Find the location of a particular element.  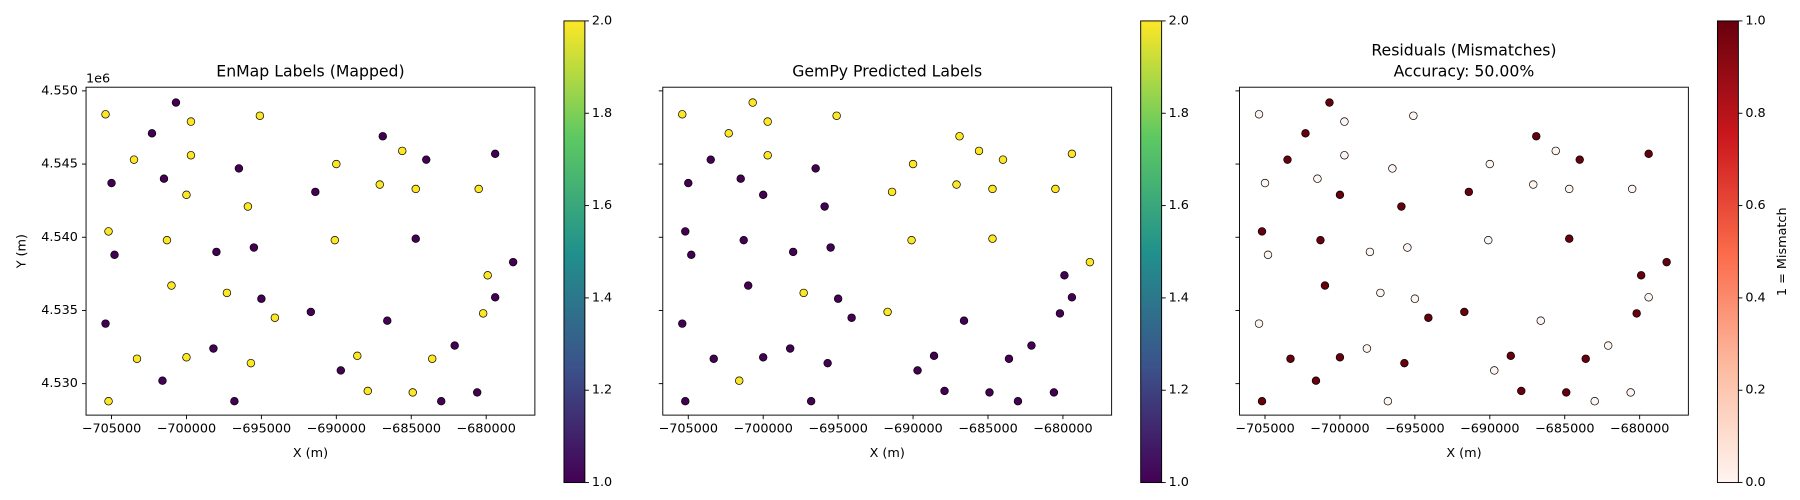

colorbar-label: 1 = Mismatch is located at coordinates (1782, 251).